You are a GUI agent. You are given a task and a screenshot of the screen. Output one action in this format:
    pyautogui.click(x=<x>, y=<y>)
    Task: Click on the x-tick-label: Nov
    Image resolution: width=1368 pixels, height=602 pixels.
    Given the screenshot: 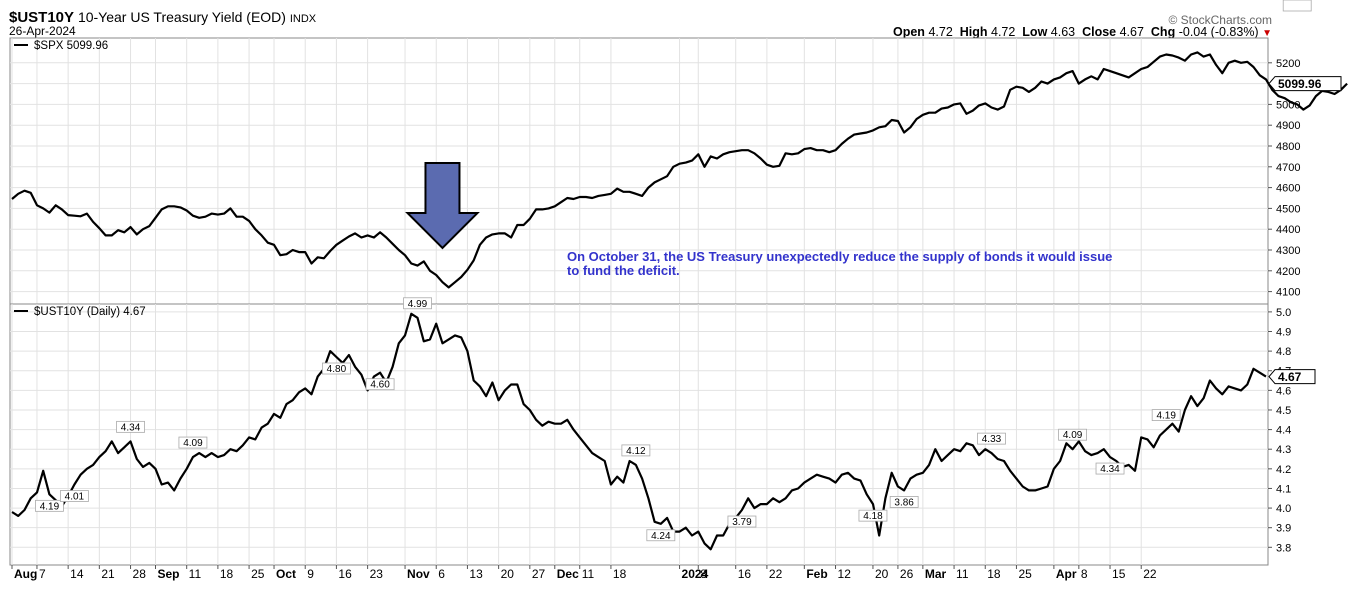 What is the action you would take?
    pyautogui.click(x=418, y=574)
    